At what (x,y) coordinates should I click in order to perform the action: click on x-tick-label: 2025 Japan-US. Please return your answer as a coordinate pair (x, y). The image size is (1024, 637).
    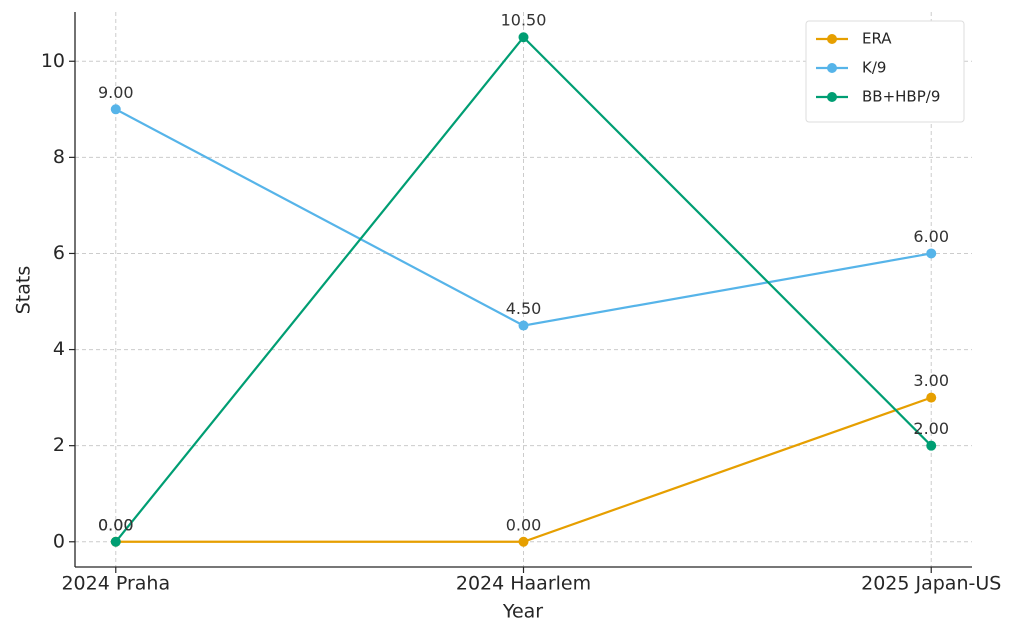
    Looking at the image, I should click on (931, 584).